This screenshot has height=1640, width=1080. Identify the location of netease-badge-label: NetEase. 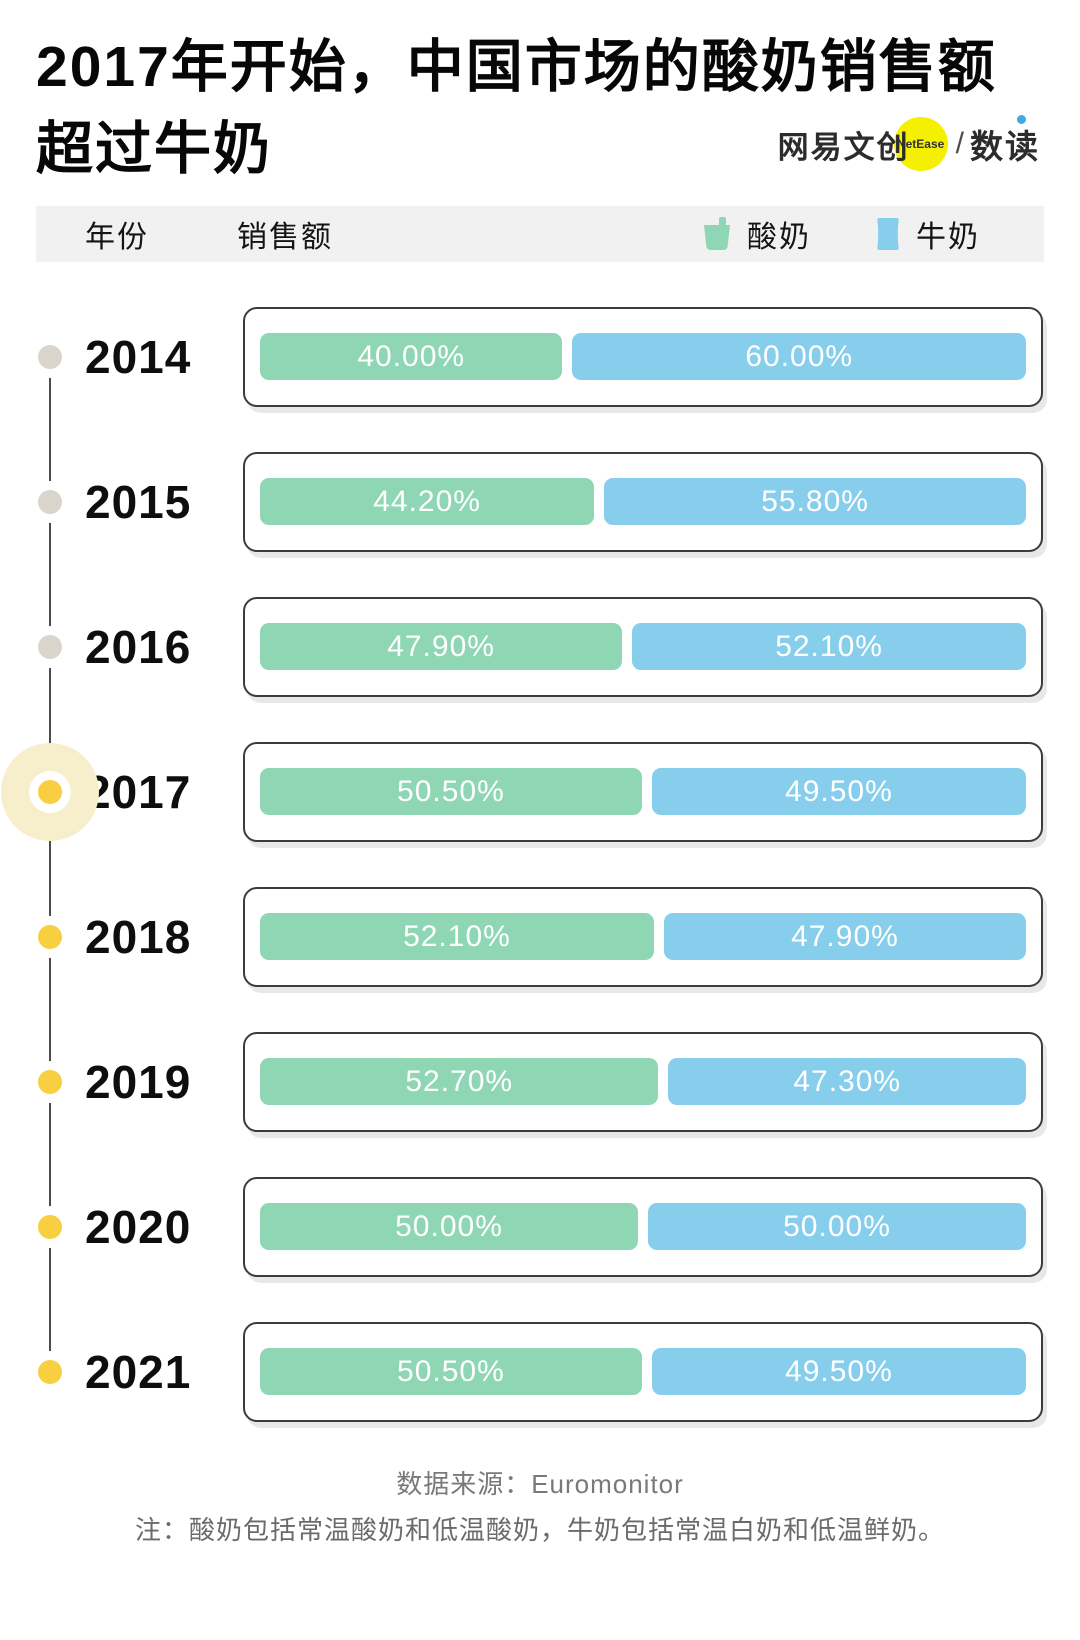
(920, 144).